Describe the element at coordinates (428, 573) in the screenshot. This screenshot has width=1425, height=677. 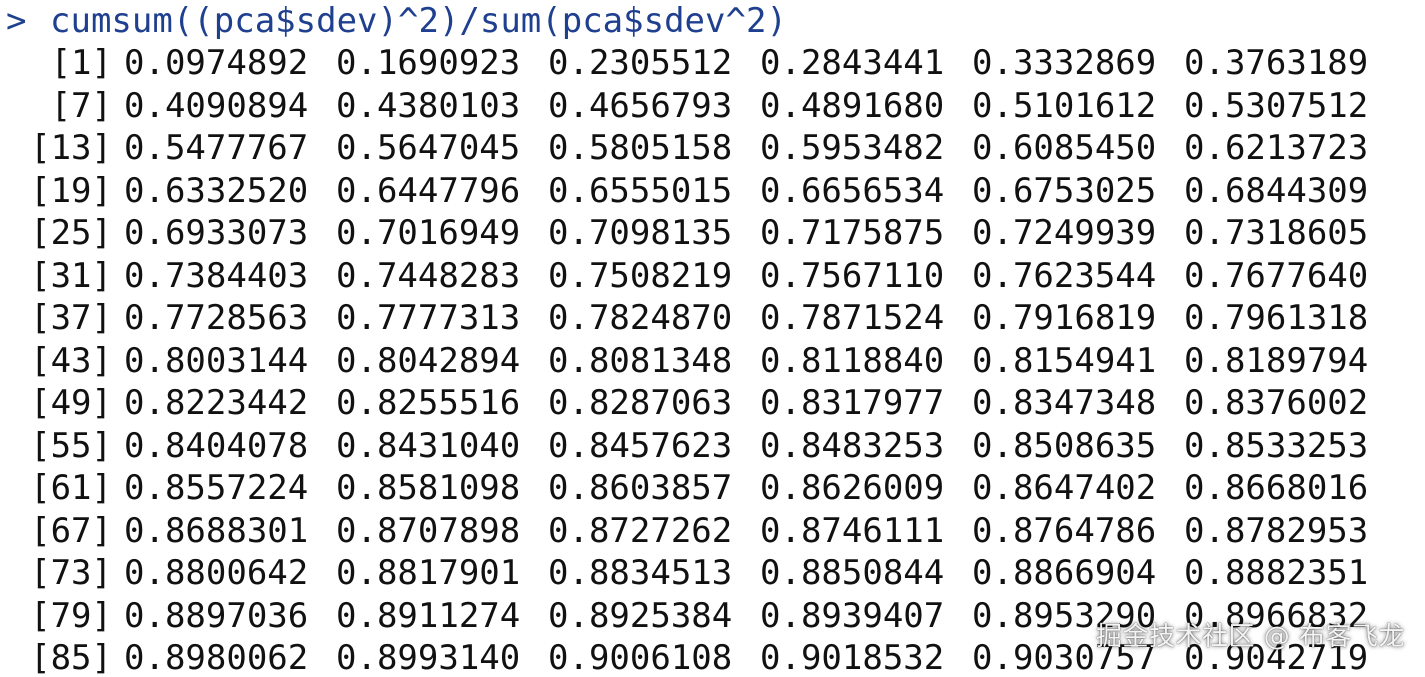
I see `row-value: 0.8817901` at that location.